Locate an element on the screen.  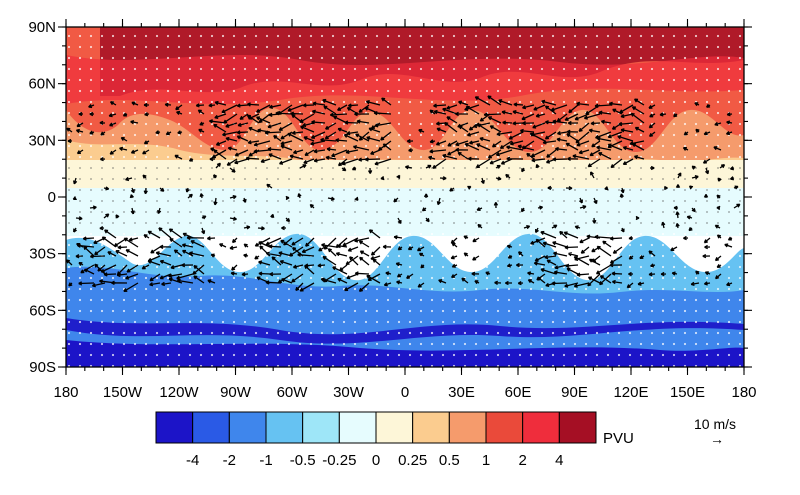
lon-label: 180 is located at coordinates (65, 392).